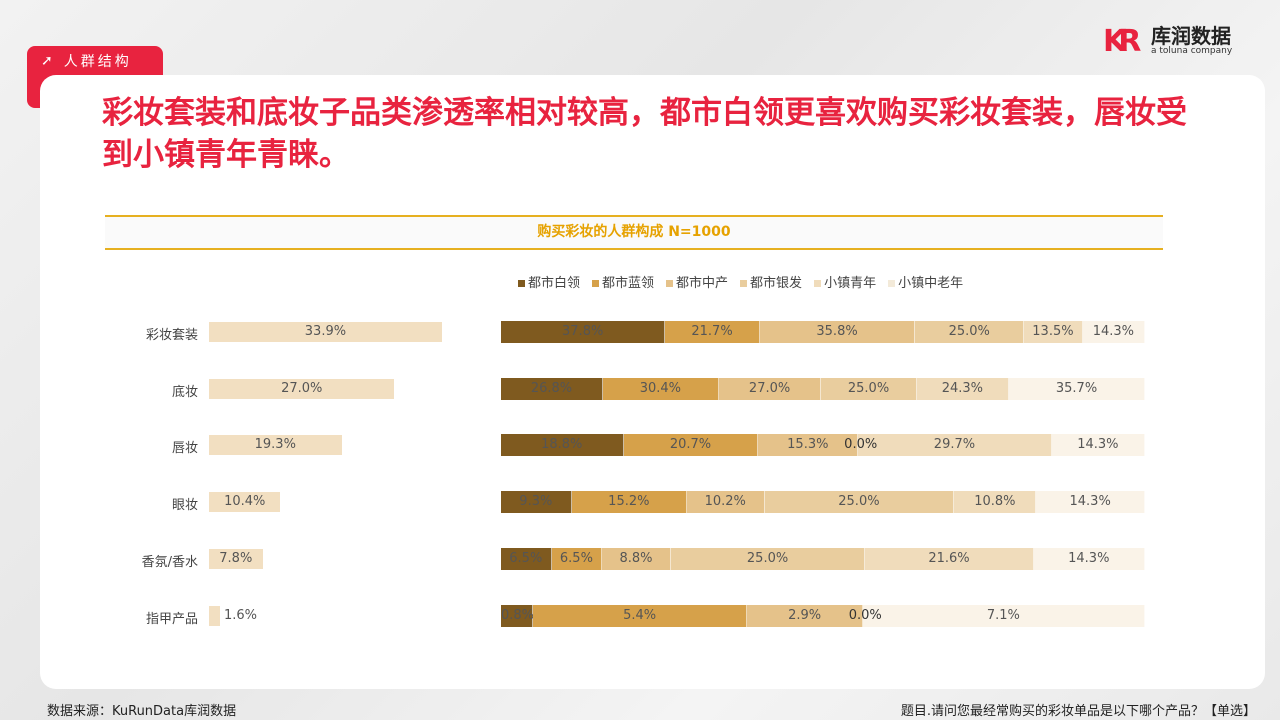 The height and width of the screenshot is (720, 1280). I want to click on category-label: 彩妆套装, so click(171, 335).